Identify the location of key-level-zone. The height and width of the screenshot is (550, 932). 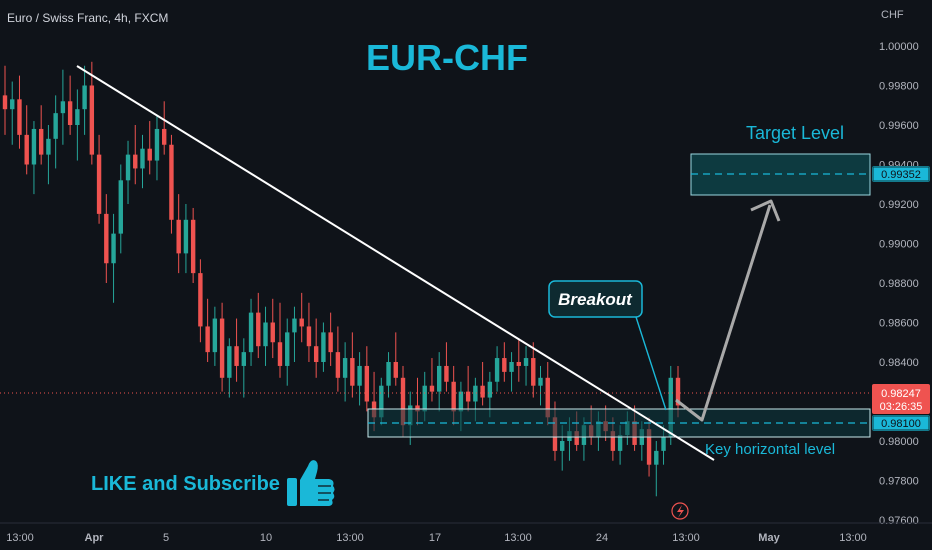
(619, 423).